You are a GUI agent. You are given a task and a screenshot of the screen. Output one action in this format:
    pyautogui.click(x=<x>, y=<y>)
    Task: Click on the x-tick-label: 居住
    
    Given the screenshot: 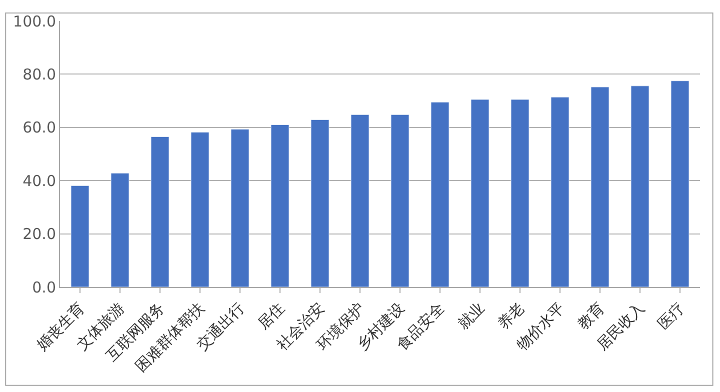 What is the action you would take?
    pyautogui.click(x=271, y=315)
    